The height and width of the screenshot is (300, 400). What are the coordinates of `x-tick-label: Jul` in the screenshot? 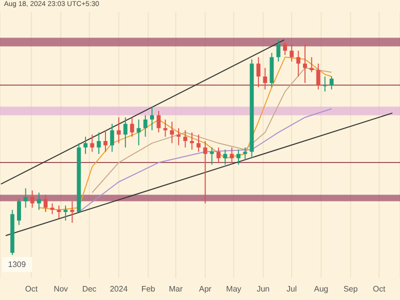 It's located at (292, 289).